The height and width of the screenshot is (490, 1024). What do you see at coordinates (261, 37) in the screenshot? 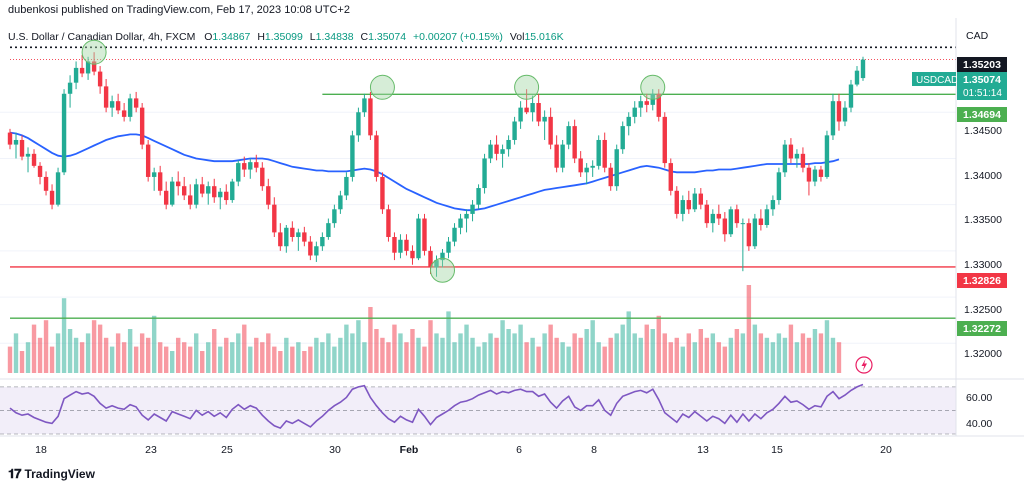
I see `high-label: H` at bounding box center [261, 37].